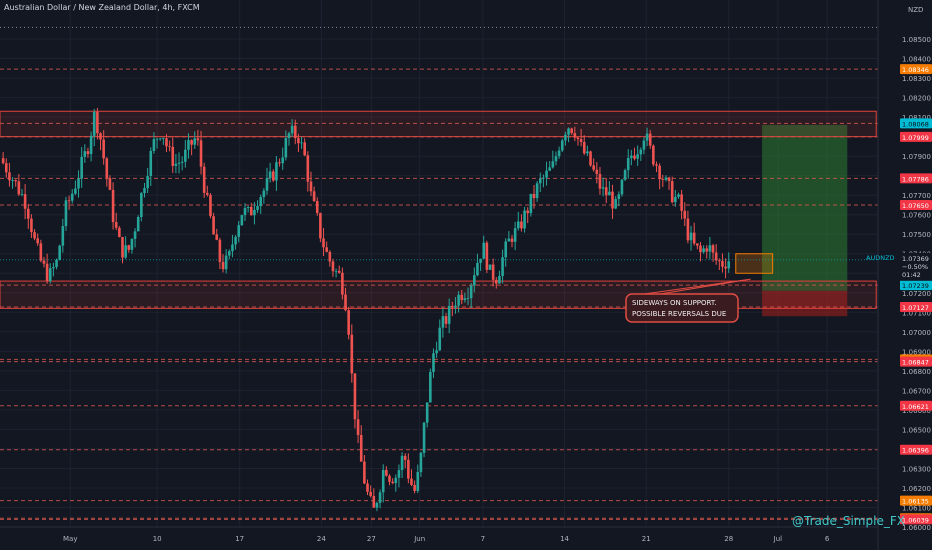  What do you see at coordinates (916, 508) in the screenshot?
I see `y-tick-label: 1.06100` at bounding box center [916, 508].